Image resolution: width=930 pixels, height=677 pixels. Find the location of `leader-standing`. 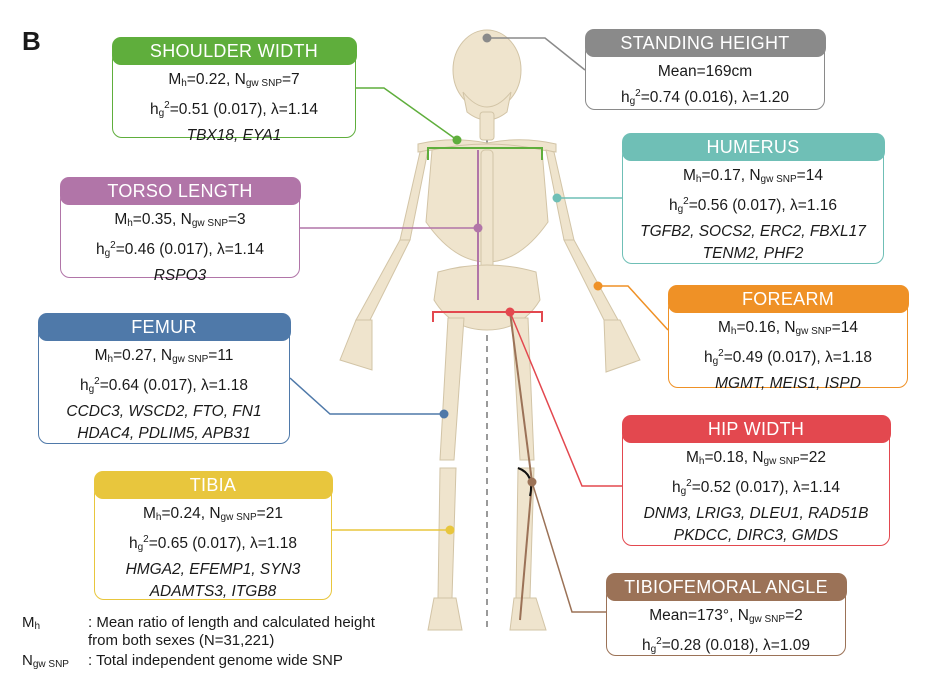

leader-standing is located at coordinates (536, 54).